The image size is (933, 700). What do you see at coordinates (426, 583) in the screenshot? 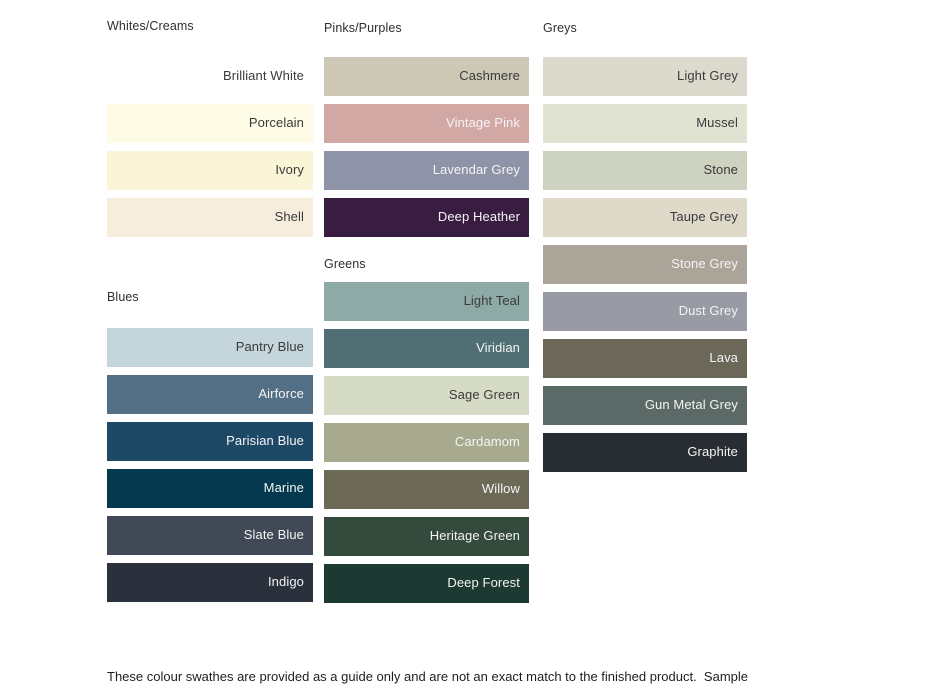
I see `swatch-deep-forest: Deep Forest` at bounding box center [426, 583].